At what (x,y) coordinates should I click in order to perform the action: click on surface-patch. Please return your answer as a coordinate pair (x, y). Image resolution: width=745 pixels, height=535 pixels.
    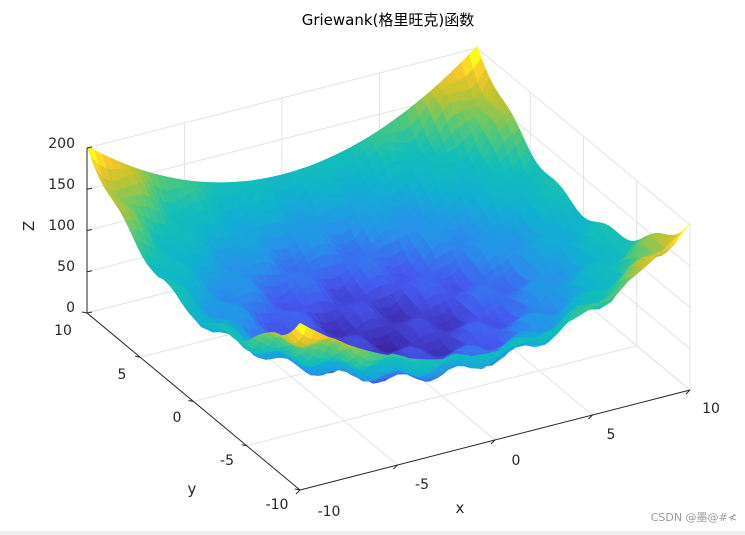
    Looking at the image, I should click on (684, 231).